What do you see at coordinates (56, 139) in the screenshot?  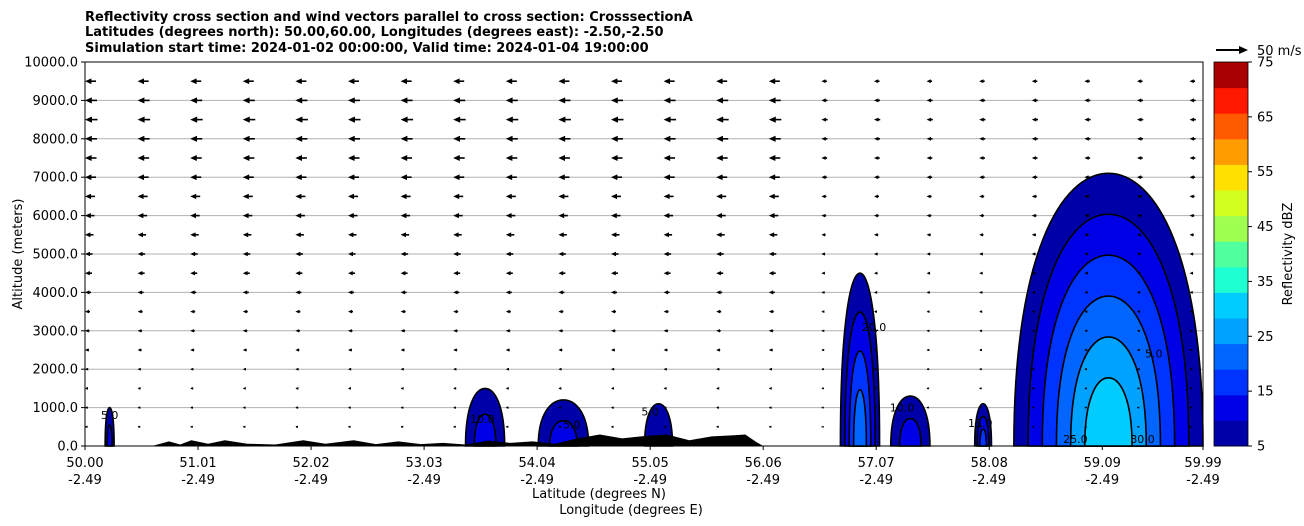 I see `y-tick-label: 8000.0` at bounding box center [56, 139].